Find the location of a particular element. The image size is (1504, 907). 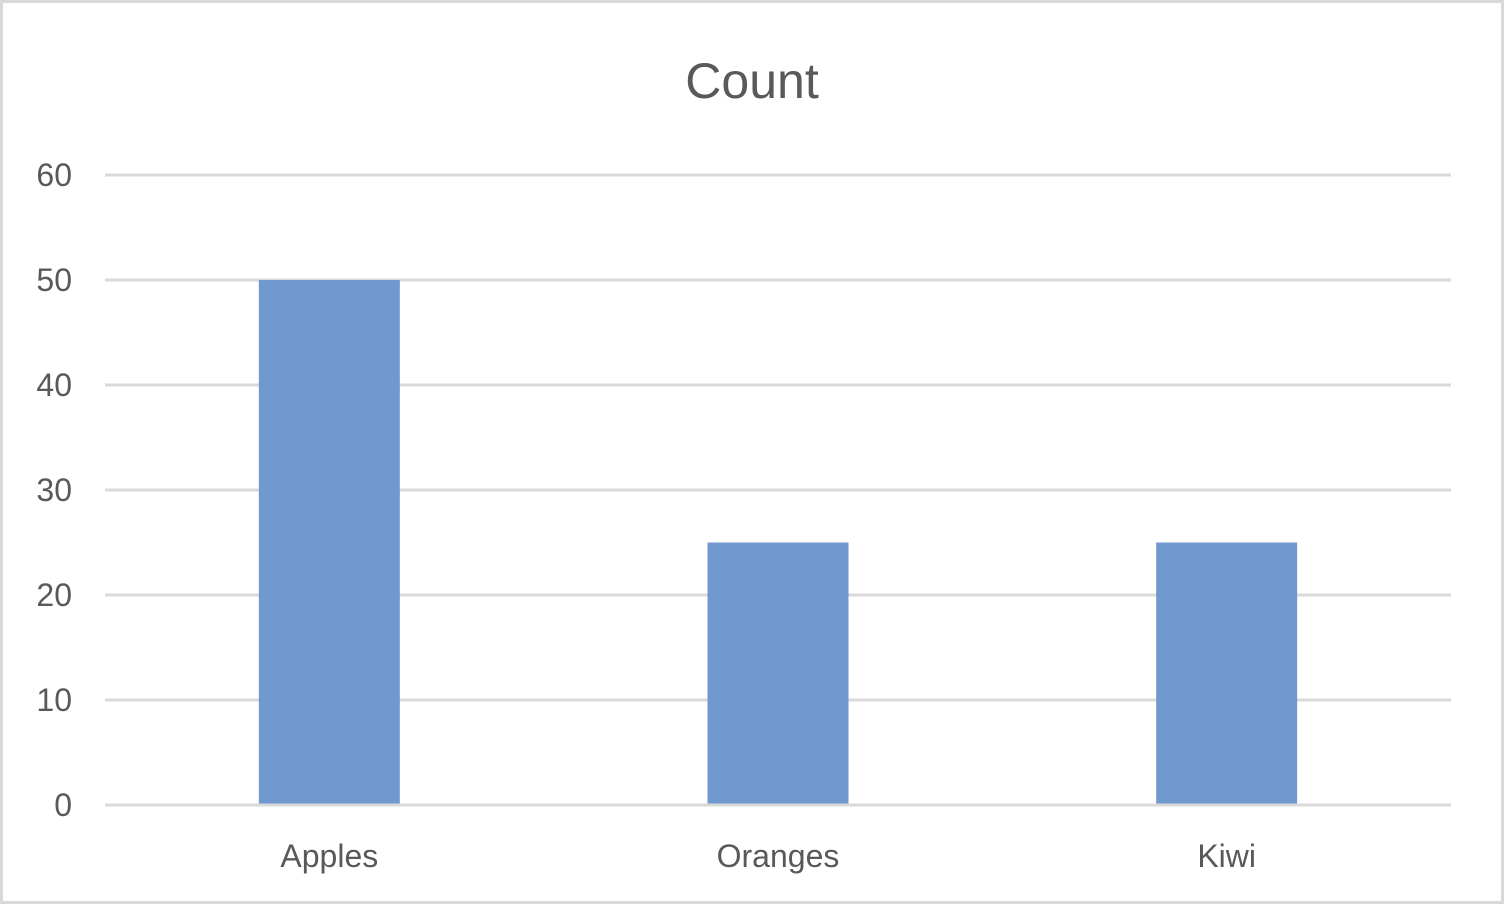

y-tick-label: 40 is located at coordinates (54, 385).